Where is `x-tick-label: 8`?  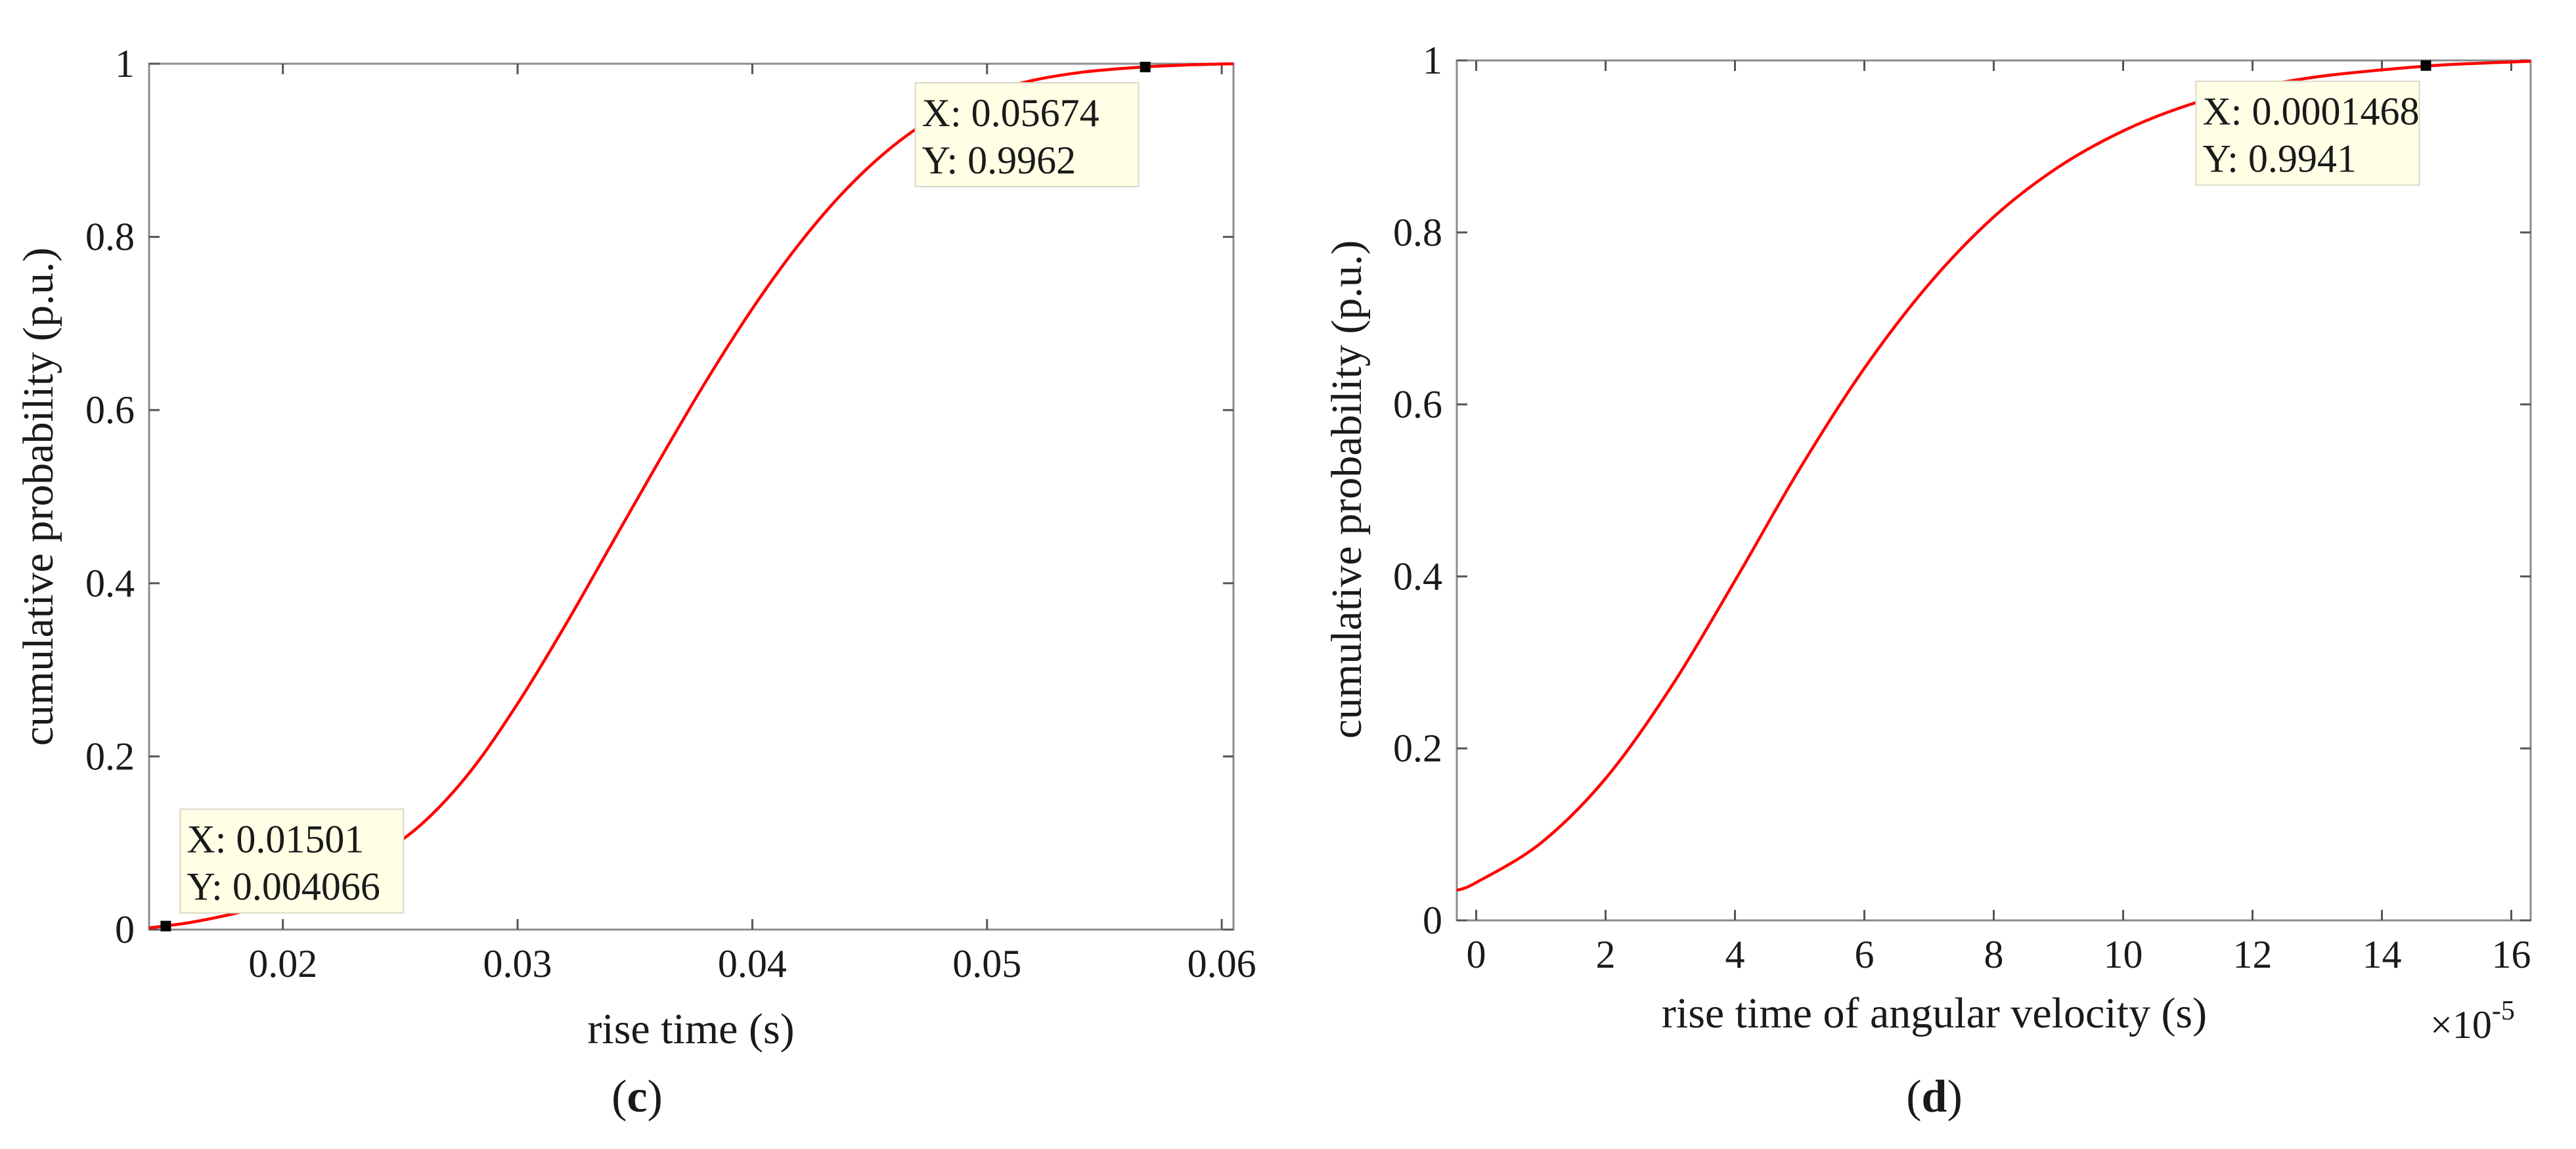 x-tick-label: 8 is located at coordinates (1994, 954).